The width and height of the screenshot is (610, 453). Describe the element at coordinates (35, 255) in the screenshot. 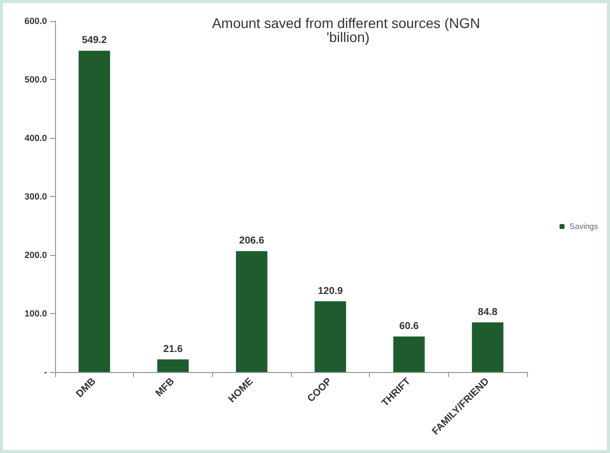

I see `y-tick-label: 200.0` at that location.